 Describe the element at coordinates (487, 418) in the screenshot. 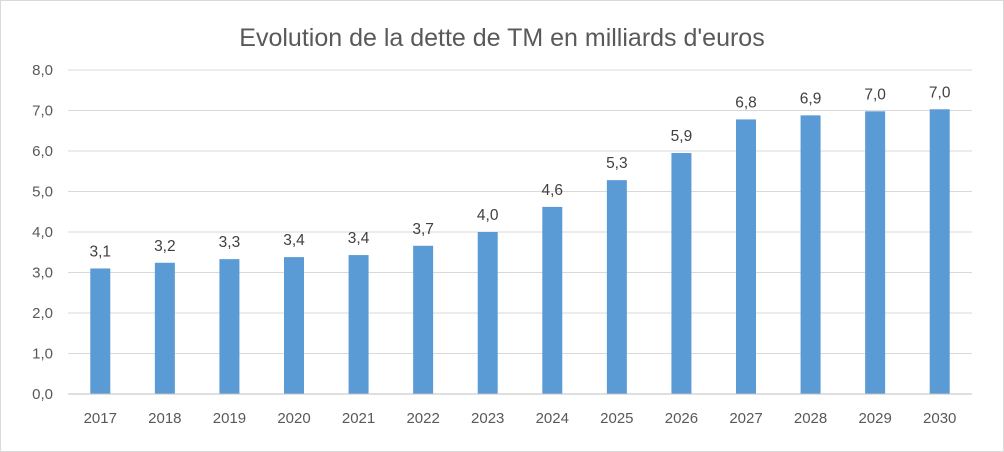

I see `x-tick-label: 2023` at that location.